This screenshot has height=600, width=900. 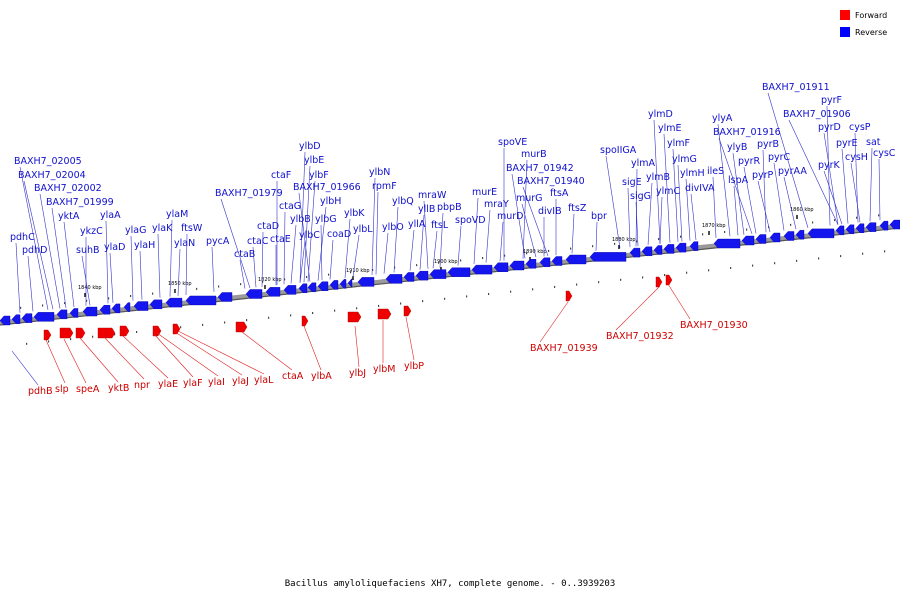 What do you see at coordinates (358, 307) in the screenshot?
I see `forward-gene-track` at bounding box center [358, 307].